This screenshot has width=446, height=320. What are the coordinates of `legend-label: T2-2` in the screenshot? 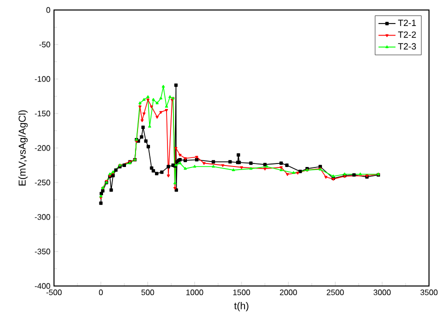 It's located at (407, 34).